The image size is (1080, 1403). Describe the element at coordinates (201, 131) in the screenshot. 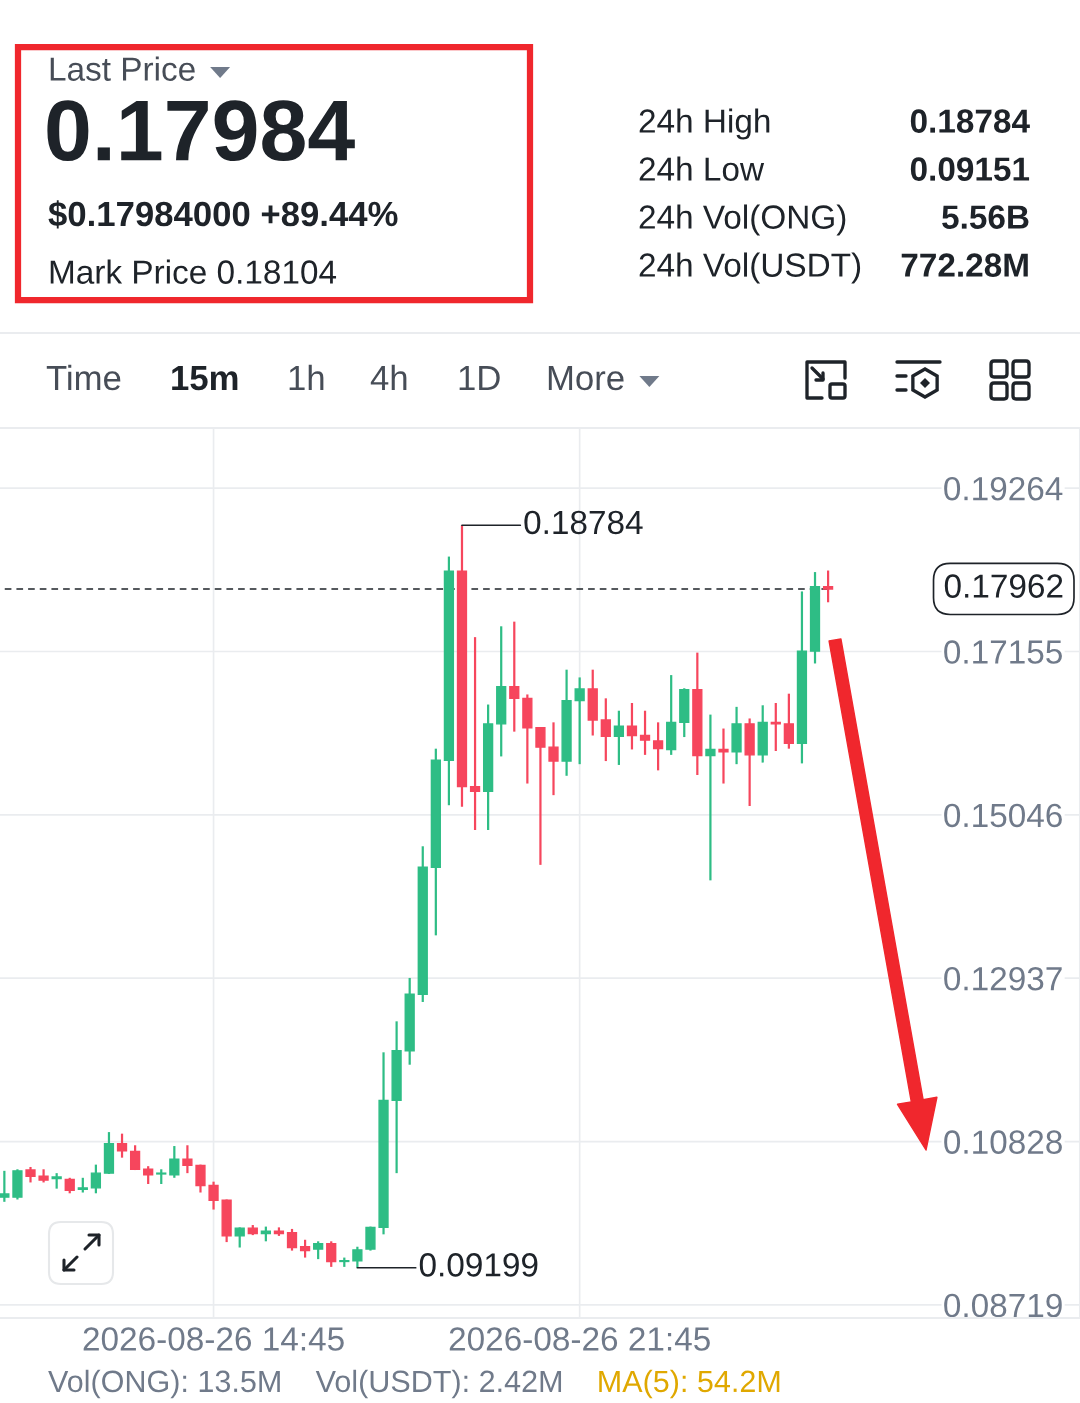

I see `text: 0.17984` at that location.